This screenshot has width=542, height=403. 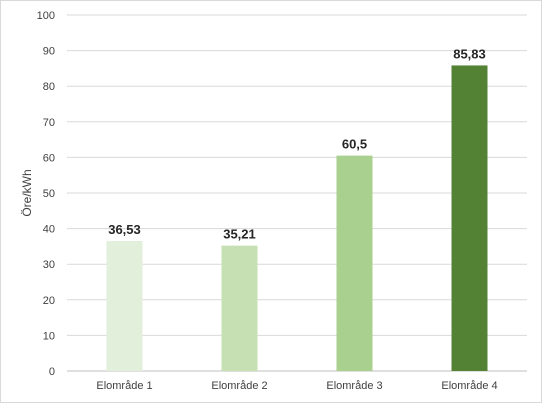 What do you see at coordinates (49, 52) in the screenshot?
I see `y-tick-label: 90` at bounding box center [49, 52].